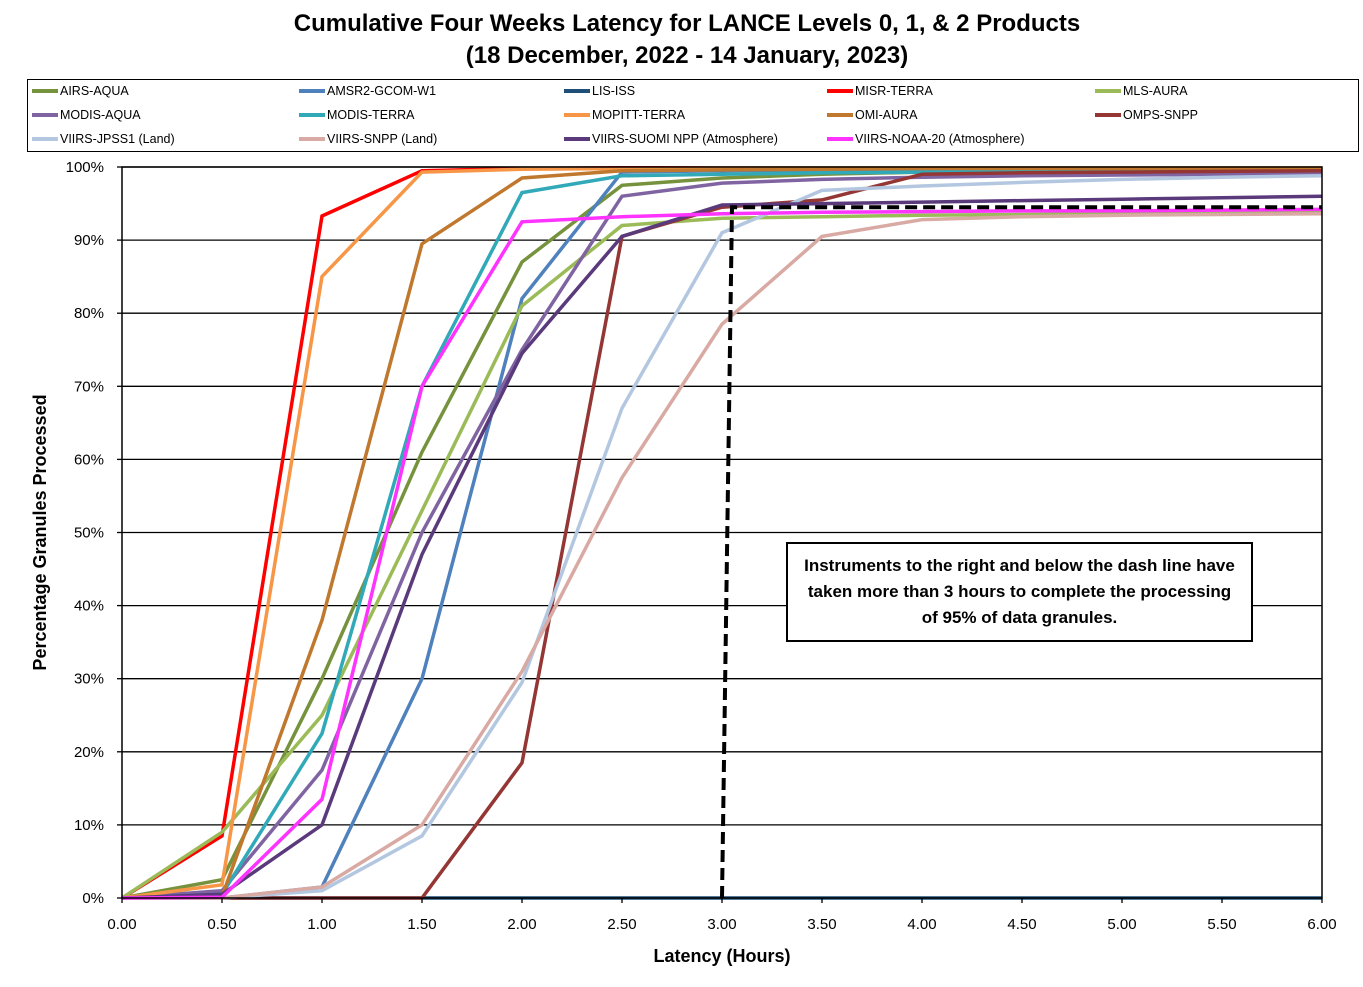 Image resolution: width=1363 pixels, height=987 pixels. I want to click on x-tick-label: 5.00, so click(1121, 924).